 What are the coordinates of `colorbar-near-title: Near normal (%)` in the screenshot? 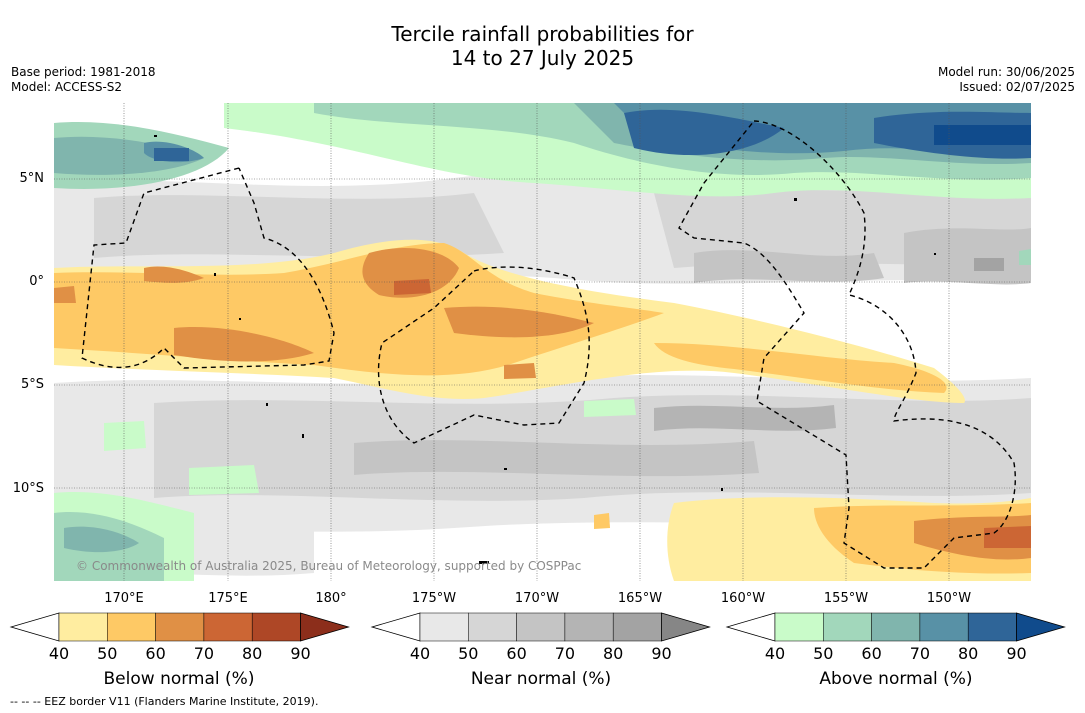 It's located at (541, 679).